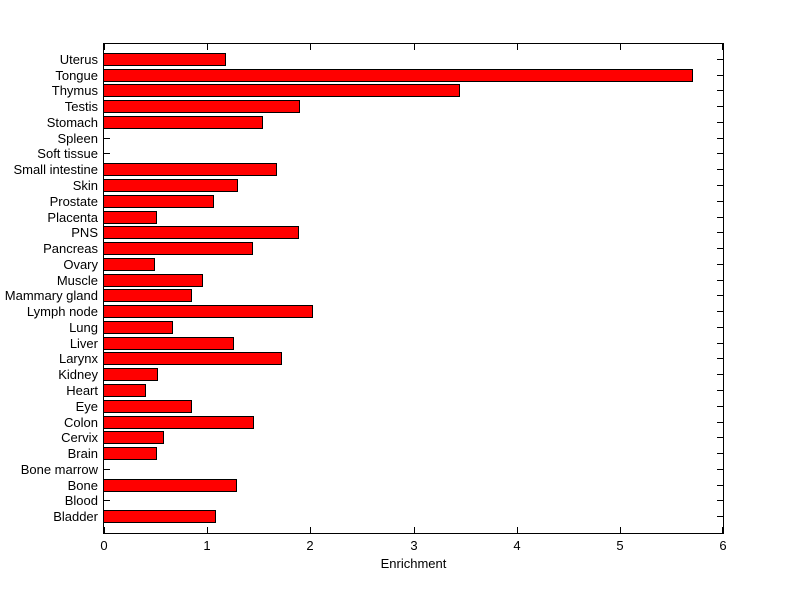 The image size is (800, 599). Describe the element at coordinates (517, 545) in the screenshot. I see `x-tick-label: 4` at that location.